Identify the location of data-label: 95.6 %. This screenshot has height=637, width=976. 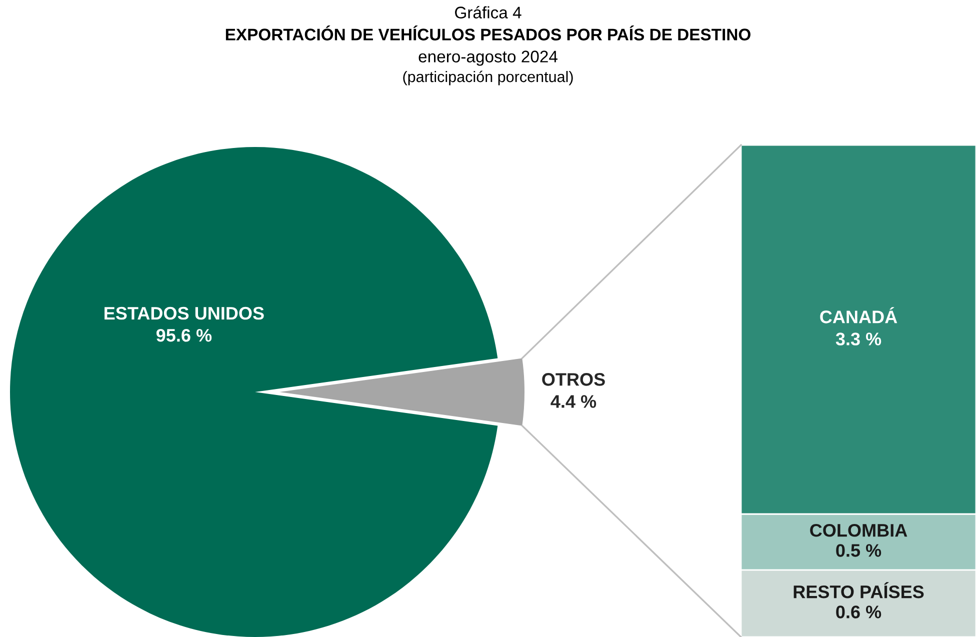
(184, 335).